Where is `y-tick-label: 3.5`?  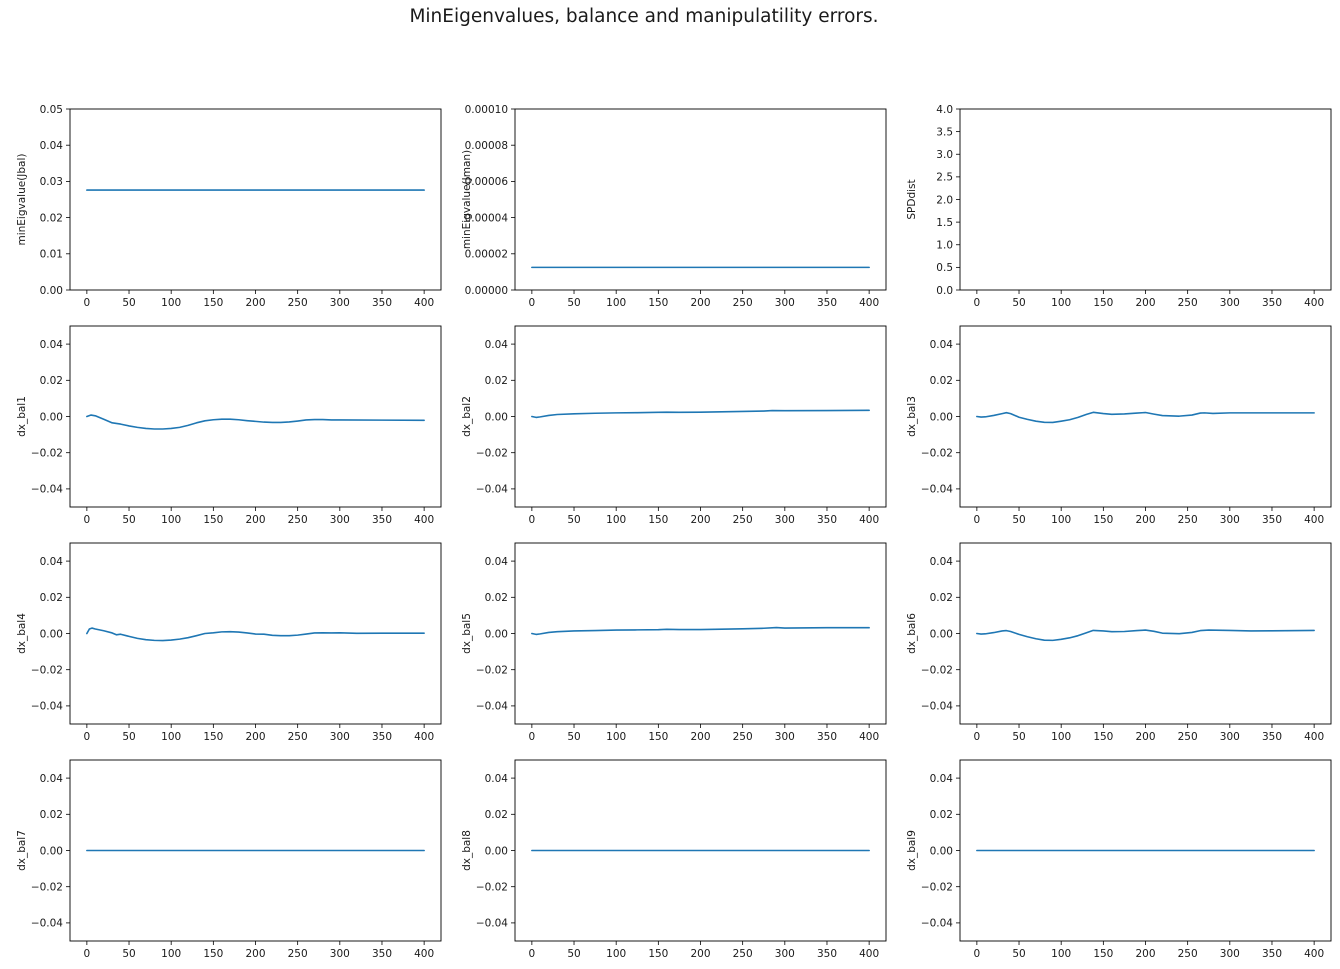 y-tick-label: 3.5 is located at coordinates (944, 132).